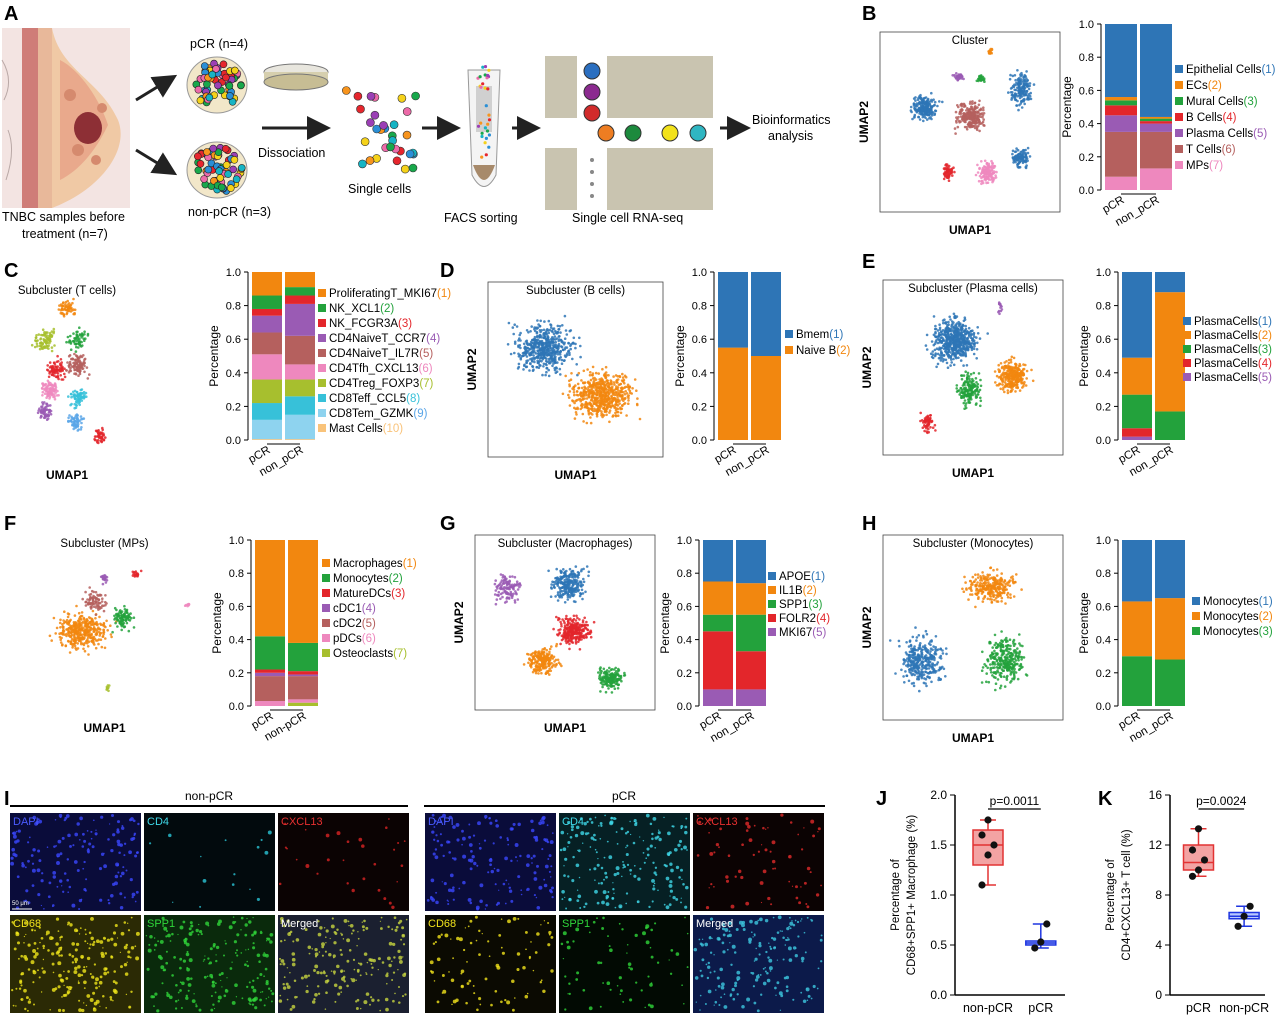  Describe the element at coordinates (362, 164) in the screenshot. I see `single-cell` at that location.